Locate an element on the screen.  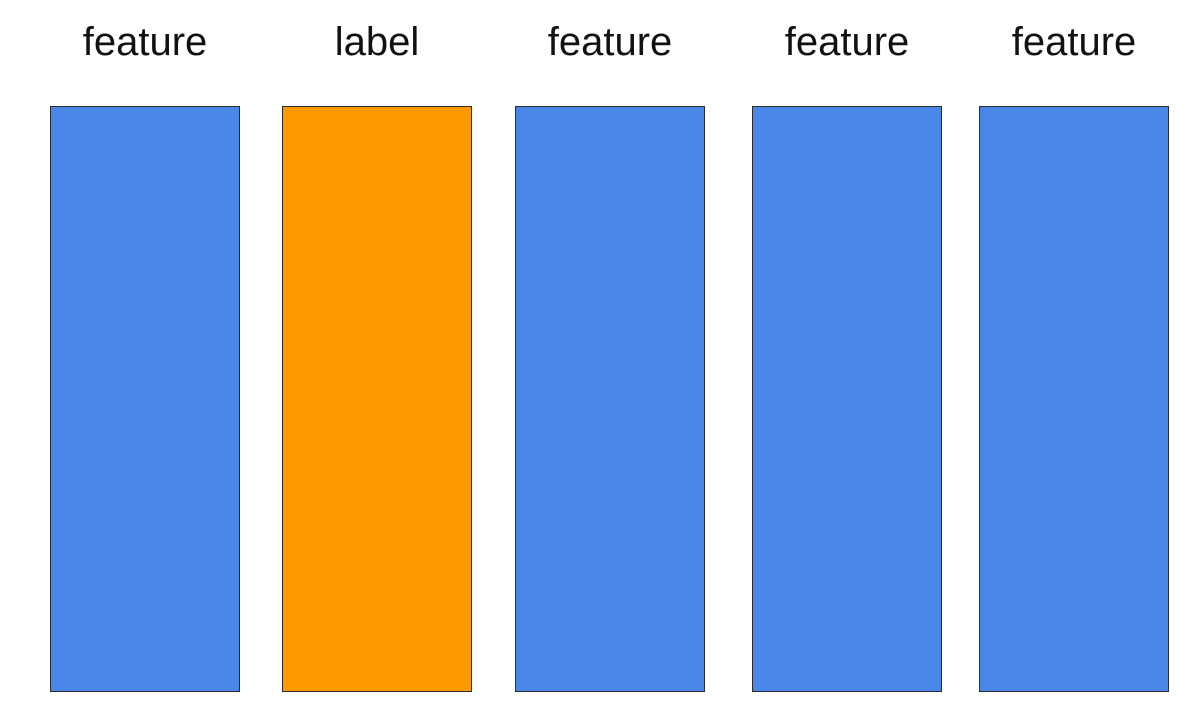
column-1-label: feature is located at coordinates (145, 42).